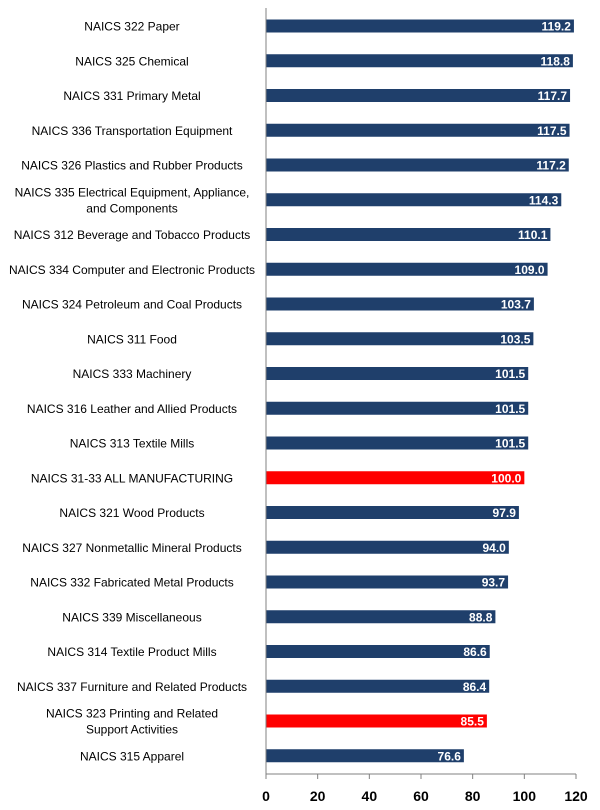  I want to click on category-label: NAICS 331 Primary Metal, so click(131, 96).